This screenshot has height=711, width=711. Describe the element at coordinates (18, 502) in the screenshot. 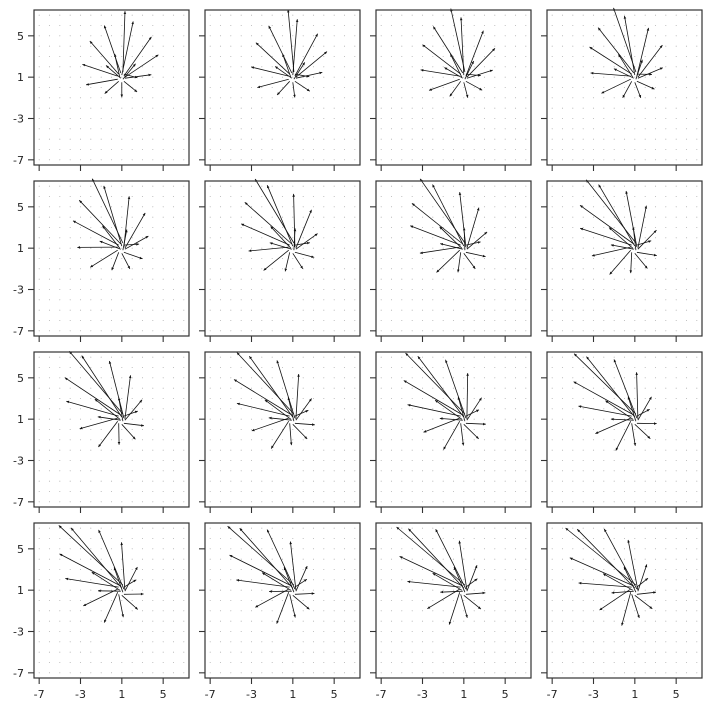

I see `y-tick-label: -7` at that location.